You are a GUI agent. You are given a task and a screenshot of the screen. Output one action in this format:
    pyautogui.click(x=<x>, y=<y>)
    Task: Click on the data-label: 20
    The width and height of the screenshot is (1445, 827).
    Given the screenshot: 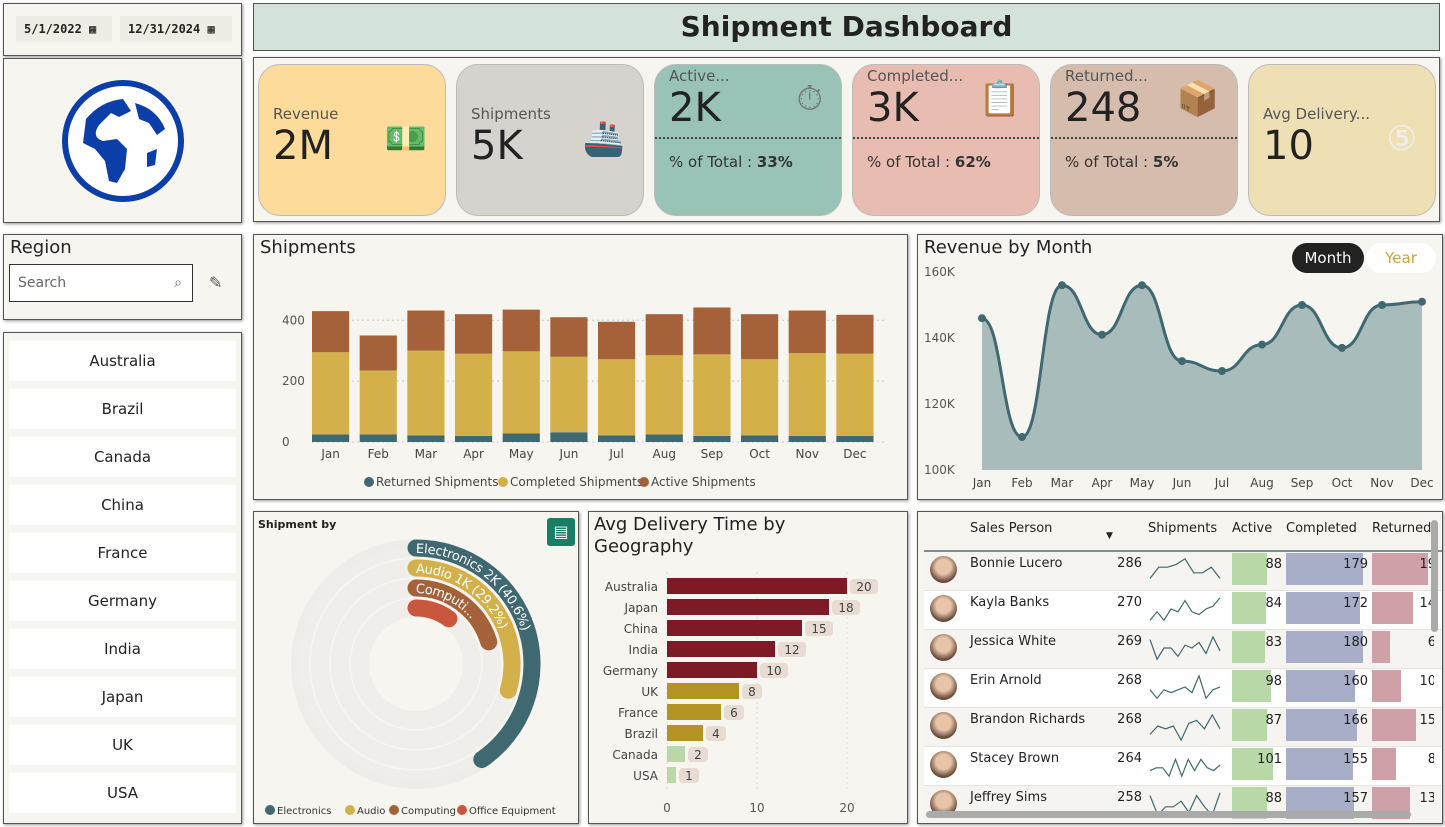 What is the action you would take?
    pyautogui.click(x=863, y=587)
    